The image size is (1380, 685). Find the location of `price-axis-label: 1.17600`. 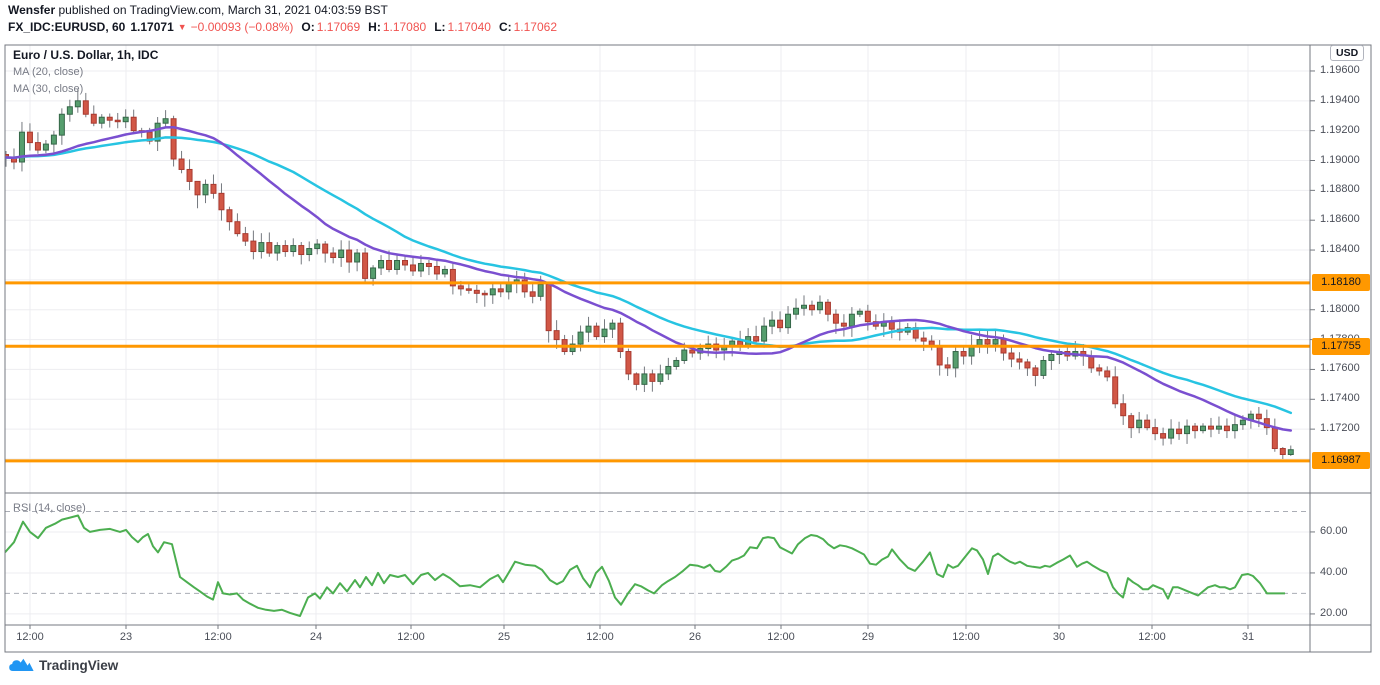

price-axis-label: 1.17600 is located at coordinates (1340, 368).